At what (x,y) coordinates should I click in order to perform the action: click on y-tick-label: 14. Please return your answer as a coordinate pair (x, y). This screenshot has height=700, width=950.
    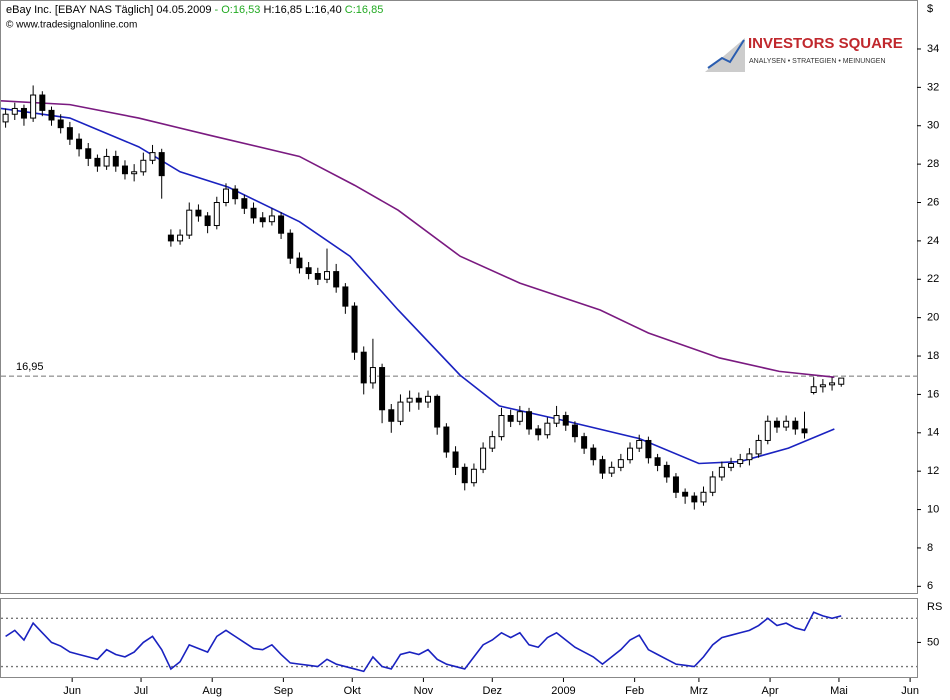
    Looking at the image, I should click on (933, 433).